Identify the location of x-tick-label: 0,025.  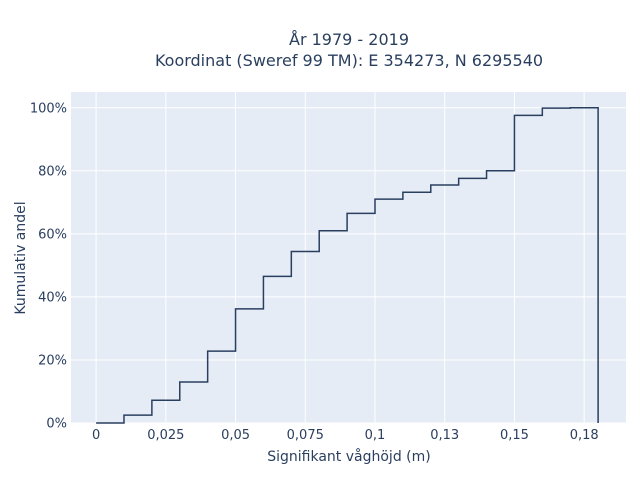
(165, 435).